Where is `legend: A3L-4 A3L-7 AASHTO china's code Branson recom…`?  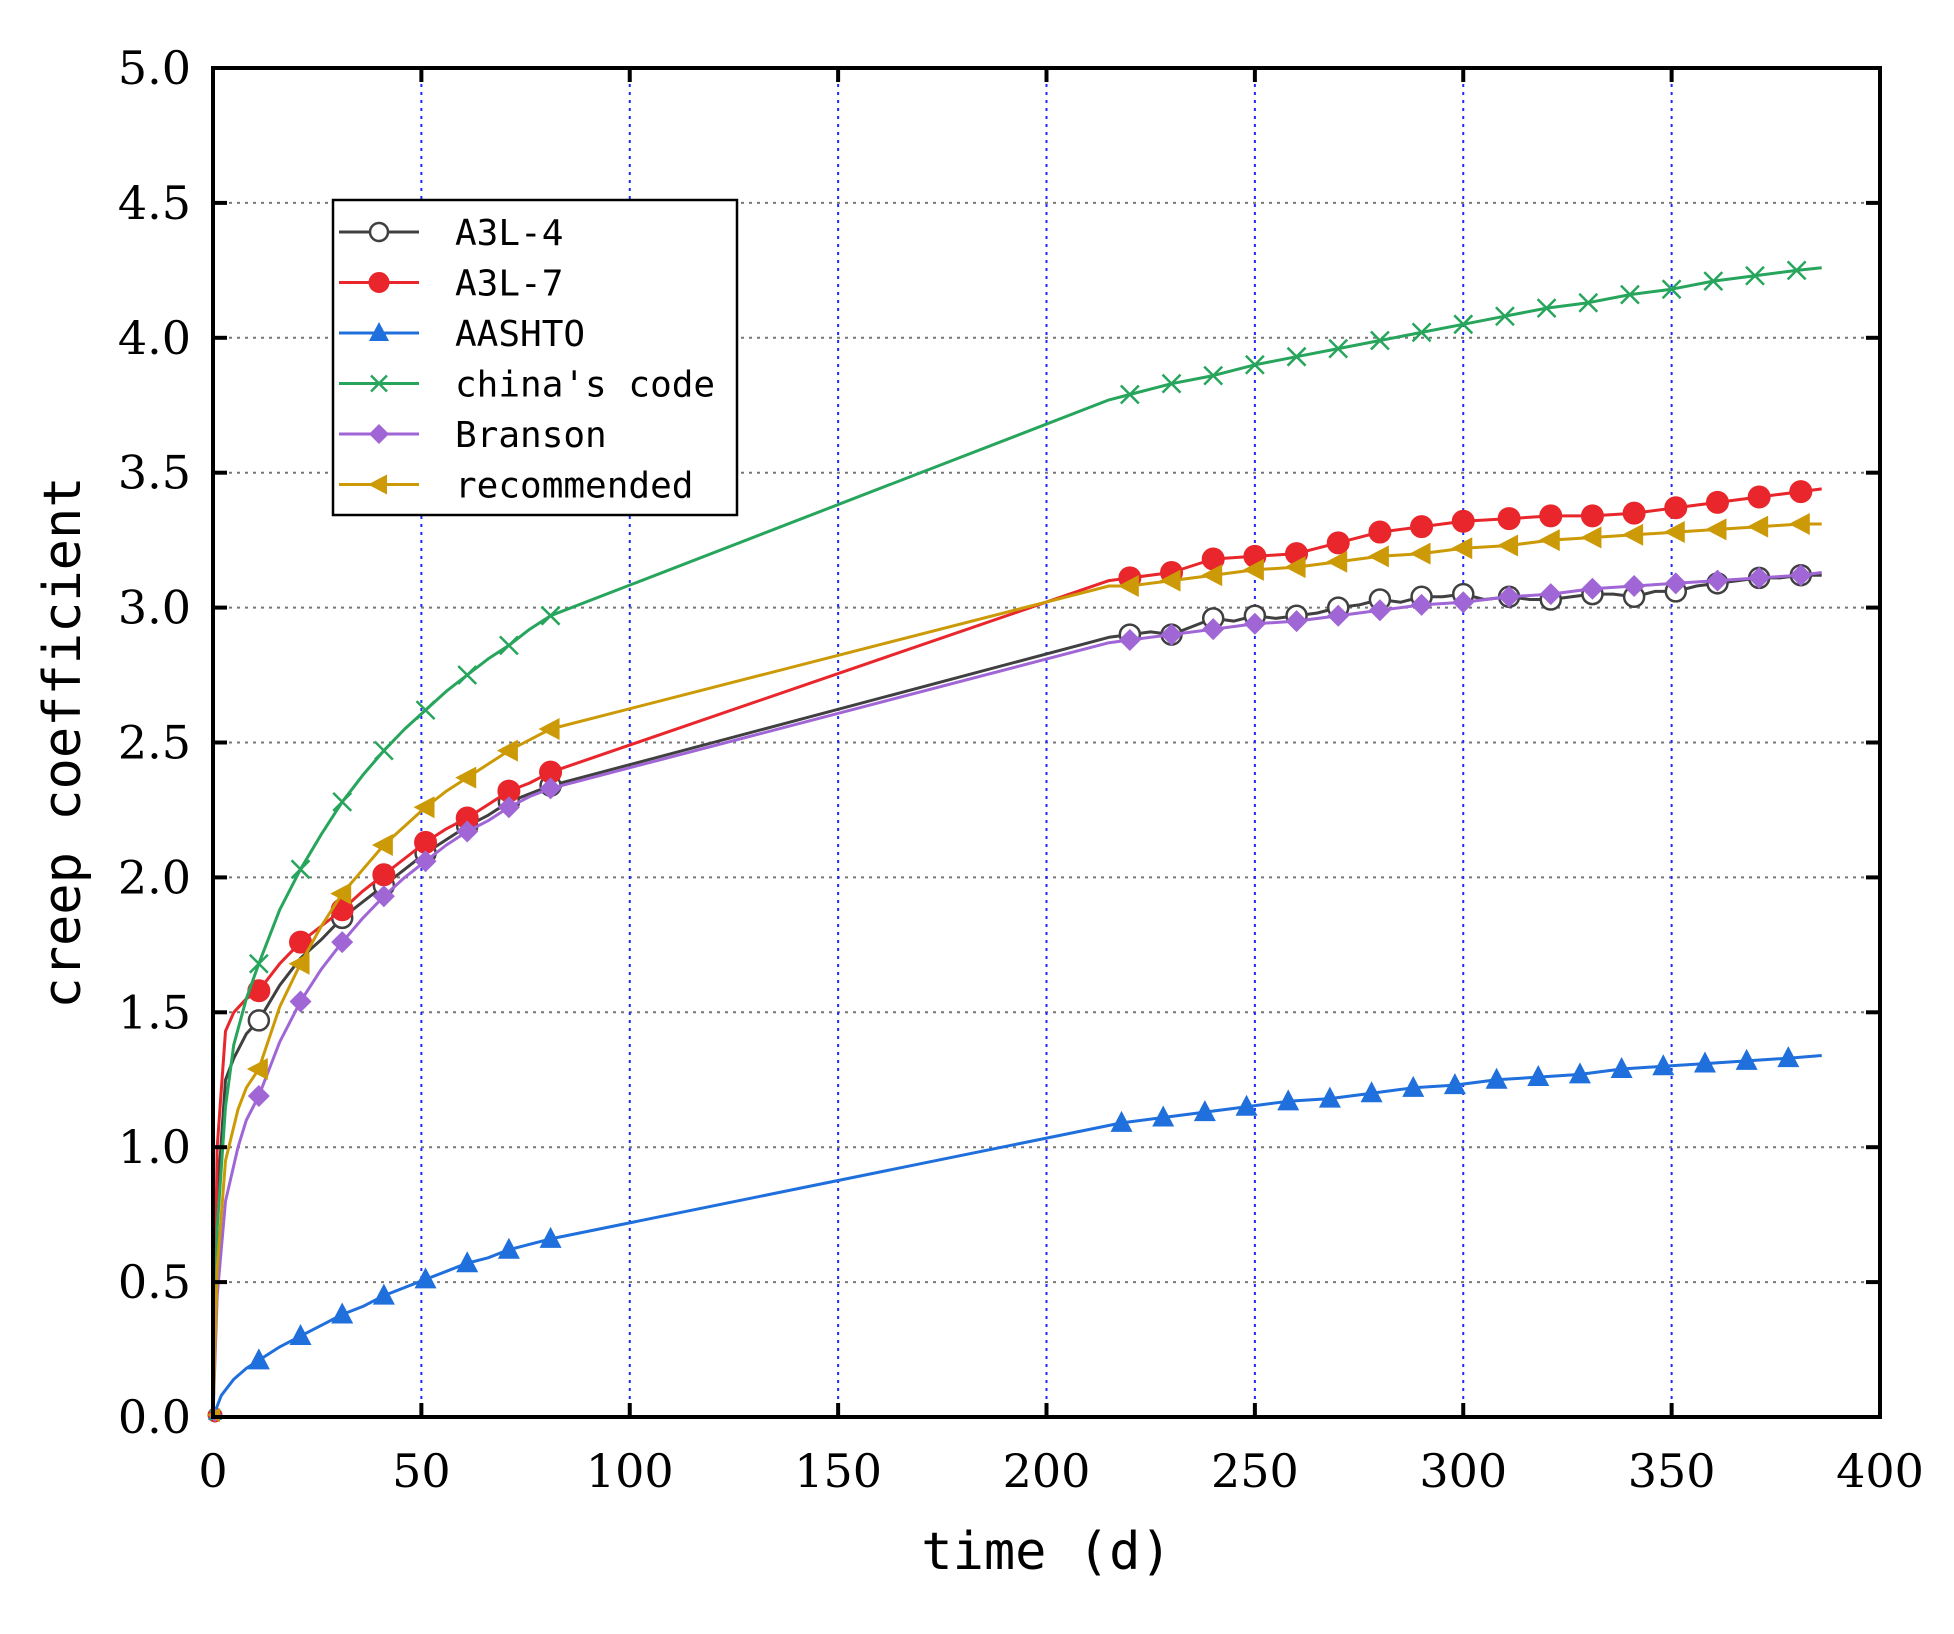
legend: A3L-4 A3L-7 AASHTO china's code Branson recom… is located at coordinates (535, 357).